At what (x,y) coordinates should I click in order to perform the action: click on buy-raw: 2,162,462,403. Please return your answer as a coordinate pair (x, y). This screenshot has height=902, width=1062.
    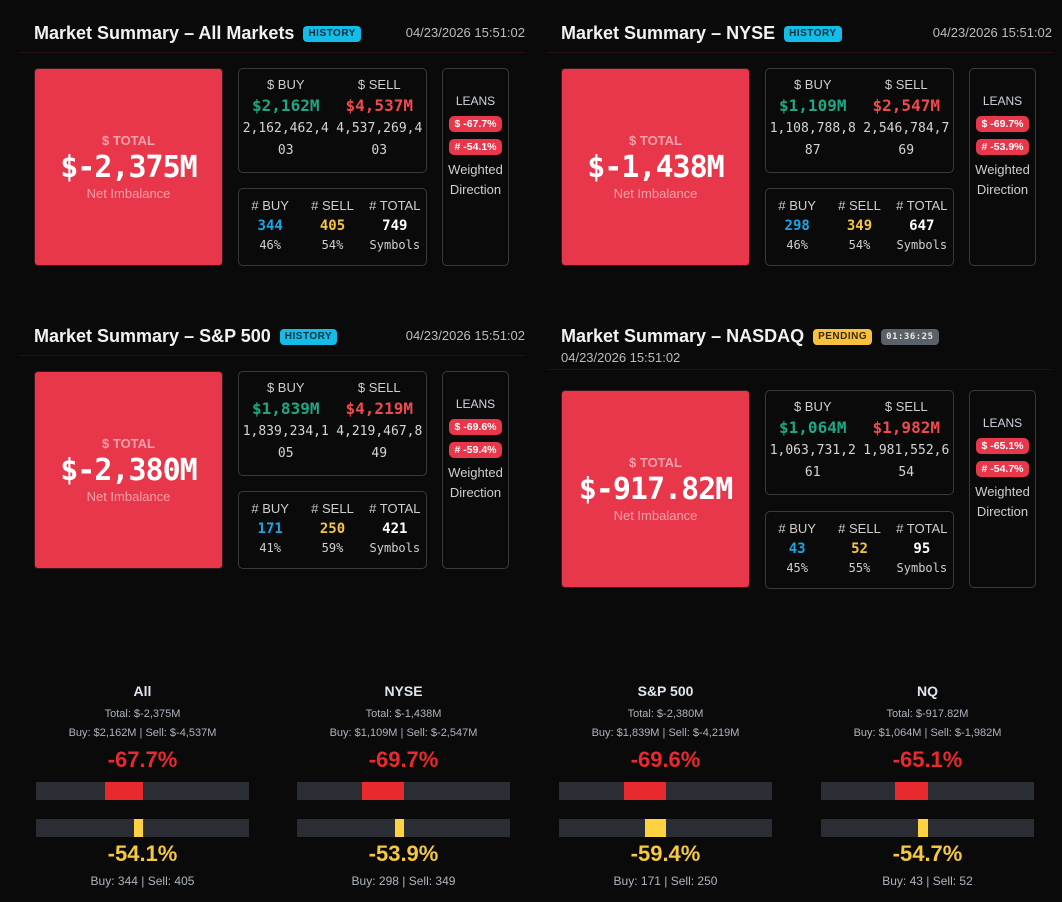
    Looking at the image, I should click on (285, 139).